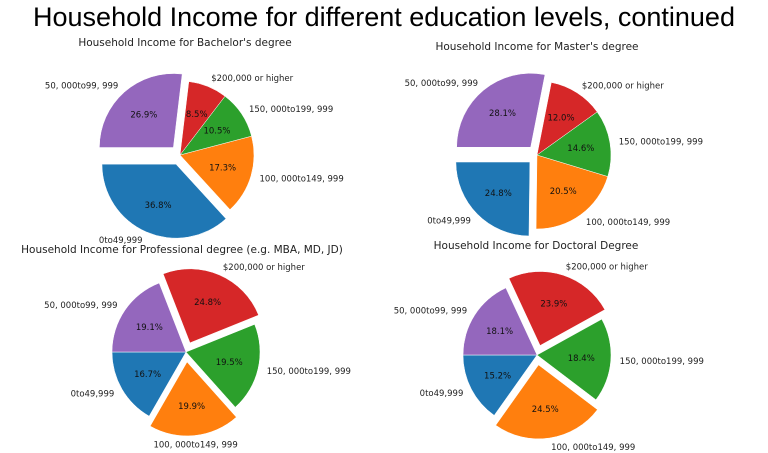  I want to click on slice-percent-50-000to99-999: 18.1%, so click(499, 332).